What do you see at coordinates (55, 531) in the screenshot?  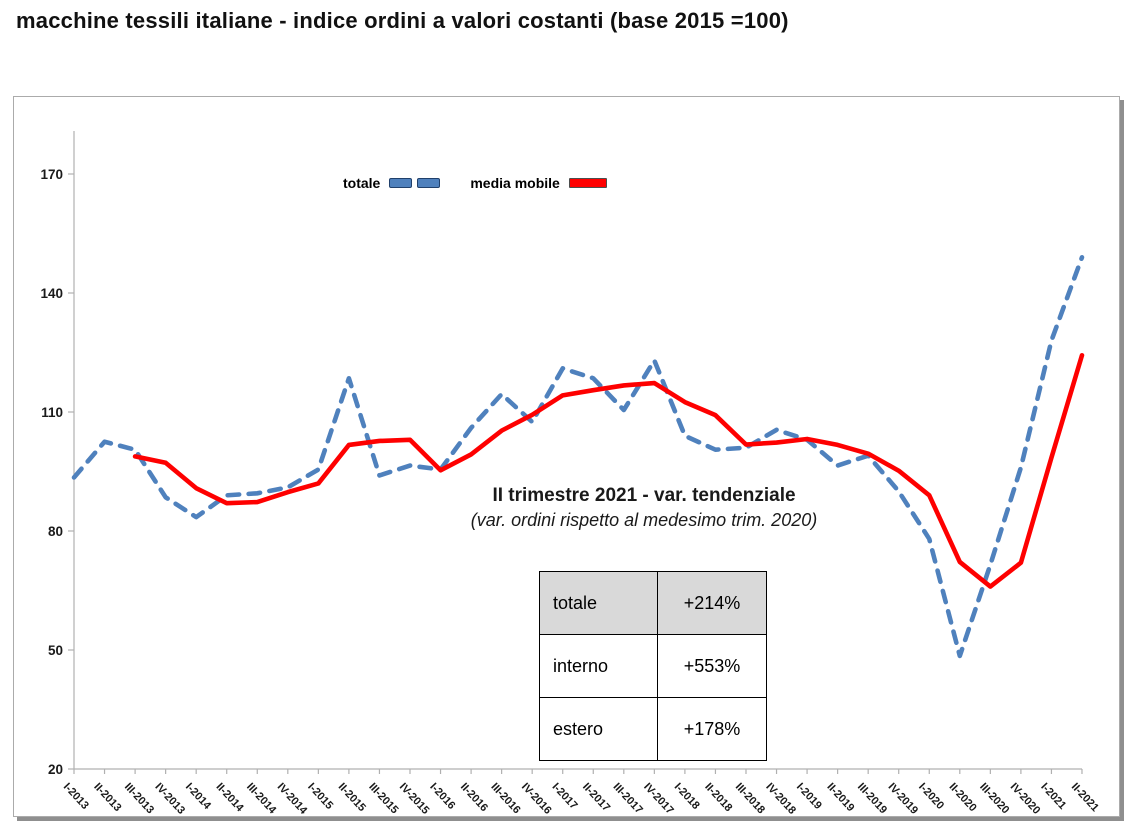 I see `y-tick-label: 80` at bounding box center [55, 531].